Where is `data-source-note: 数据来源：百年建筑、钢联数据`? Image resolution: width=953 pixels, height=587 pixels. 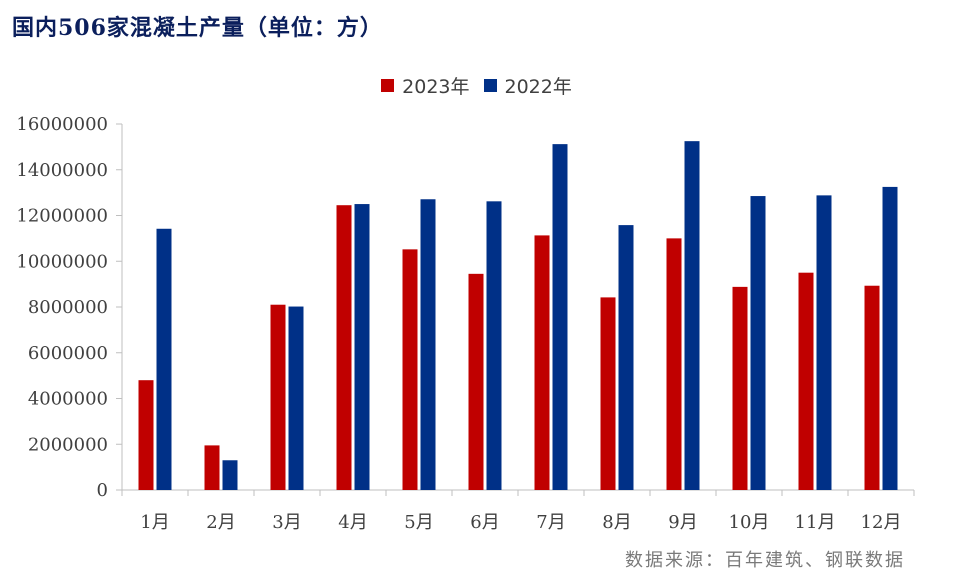
data-source-note: 数据来源：百年建筑、钢联数据 is located at coordinates (765, 560).